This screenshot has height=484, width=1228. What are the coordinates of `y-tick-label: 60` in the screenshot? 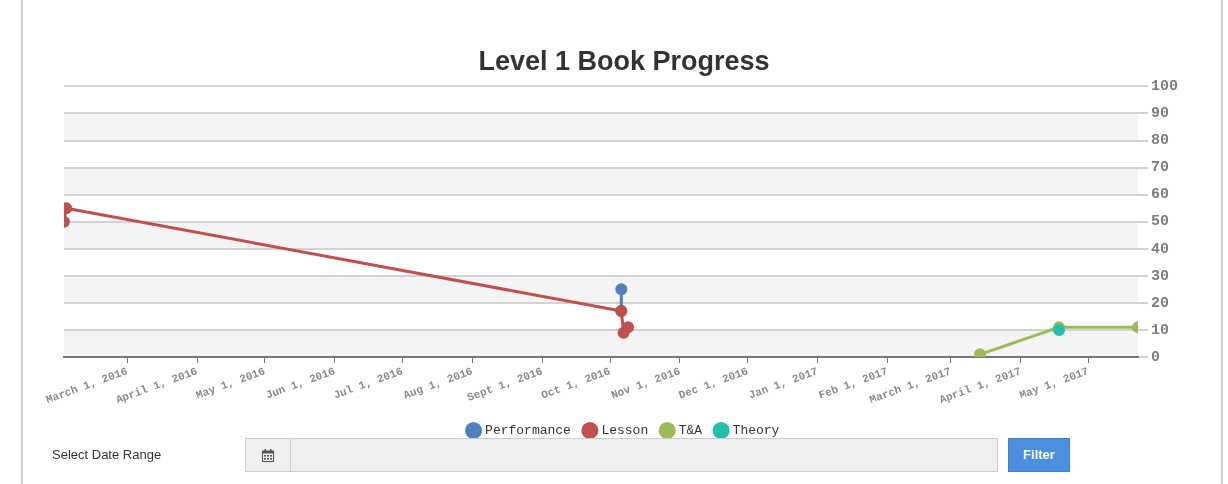 It's located at (1160, 195).